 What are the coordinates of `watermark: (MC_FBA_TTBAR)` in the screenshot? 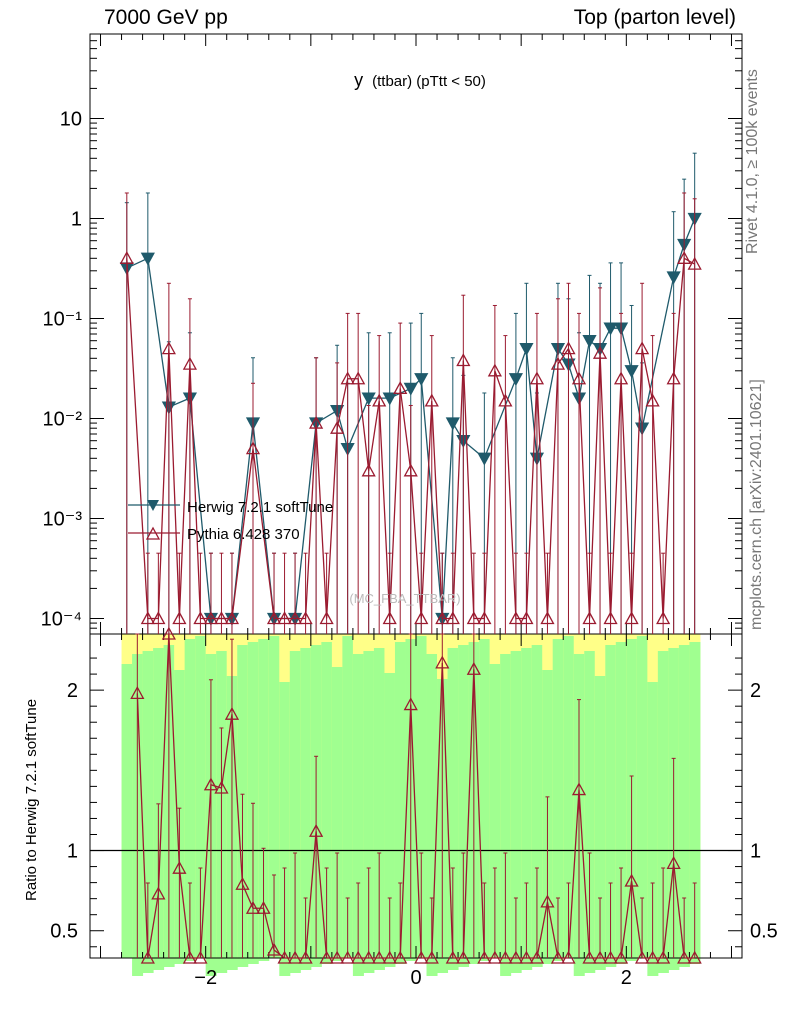 It's located at (404, 598).